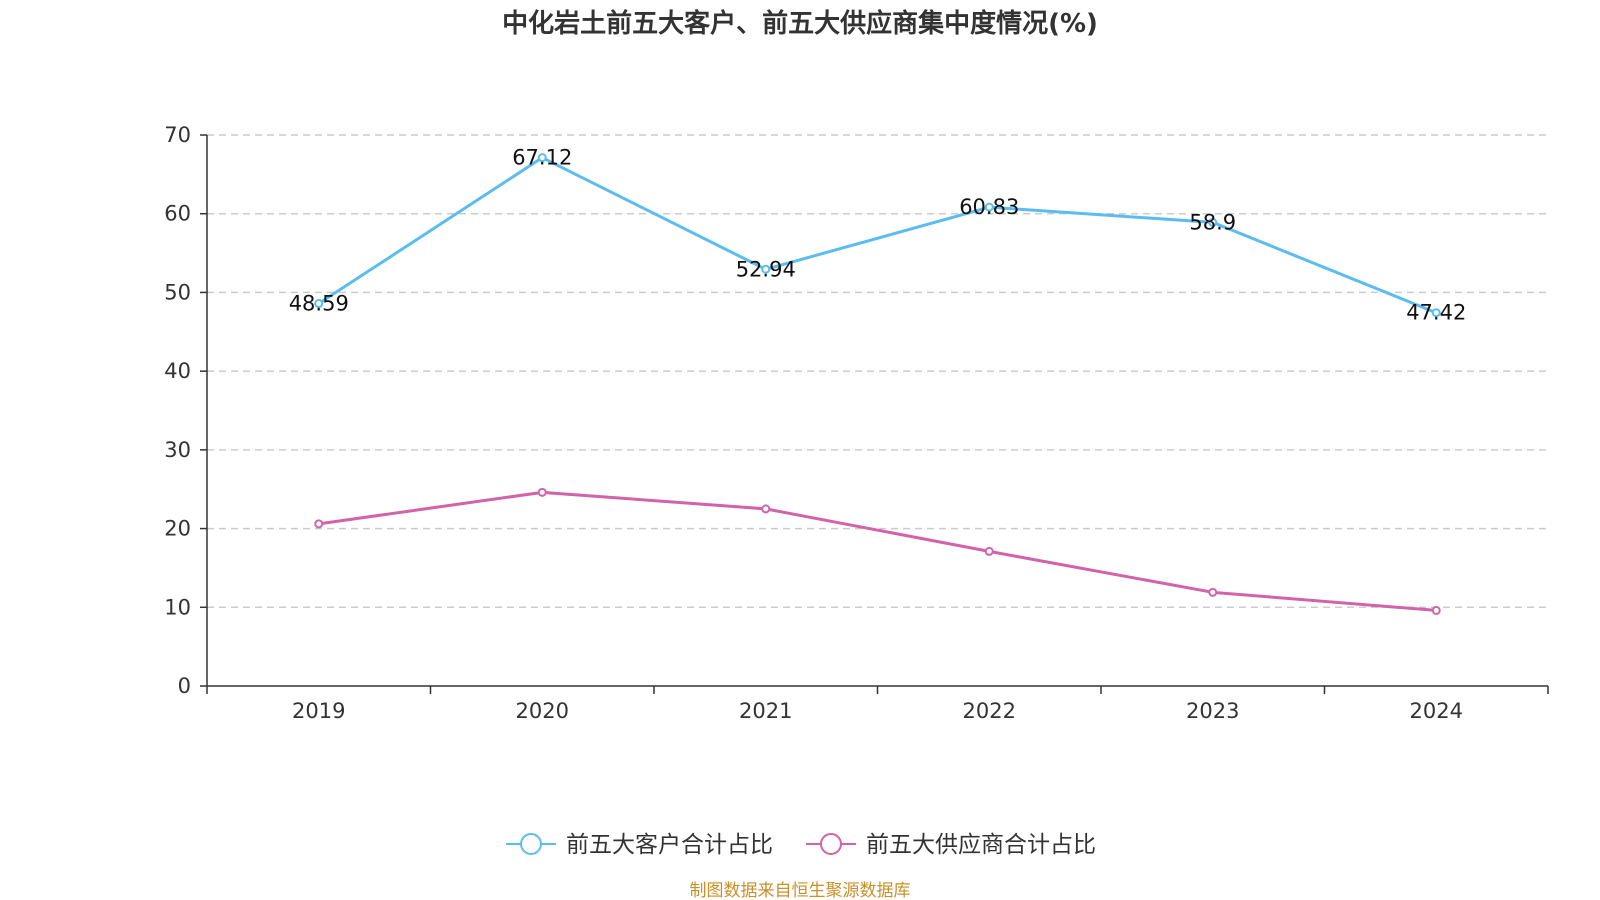  What do you see at coordinates (989, 711) in the screenshot?
I see `x-tick-label-2022: 2022` at bounding box center [989, 711].